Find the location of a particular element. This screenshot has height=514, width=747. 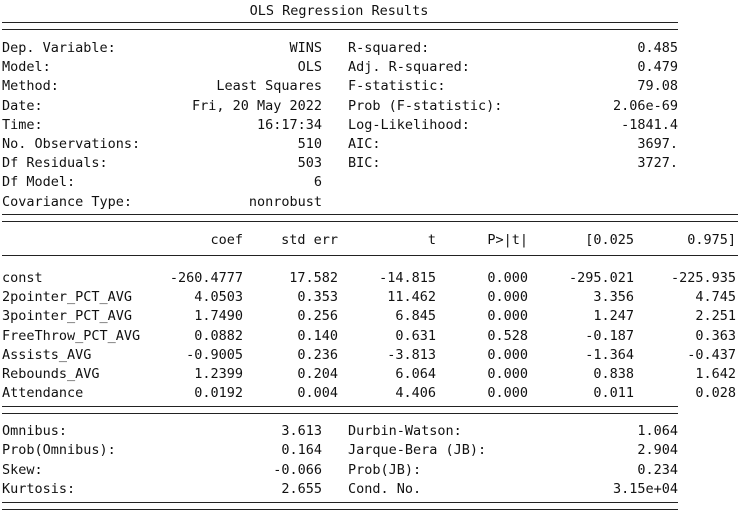

table-cell: 0.236 is located at coordinates (317, 354).